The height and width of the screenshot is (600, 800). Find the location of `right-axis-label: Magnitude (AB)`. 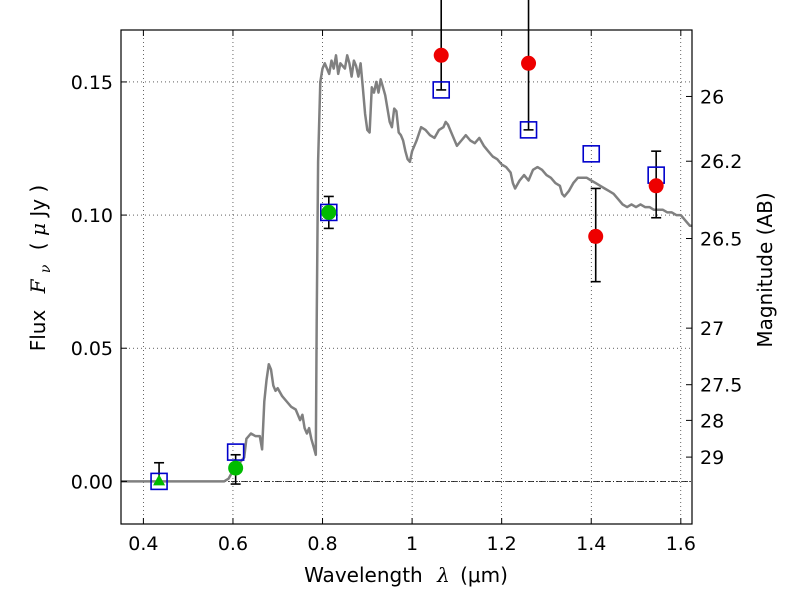

right-axis-label: Magnitude (AB) is located at coordinates (765, 269).